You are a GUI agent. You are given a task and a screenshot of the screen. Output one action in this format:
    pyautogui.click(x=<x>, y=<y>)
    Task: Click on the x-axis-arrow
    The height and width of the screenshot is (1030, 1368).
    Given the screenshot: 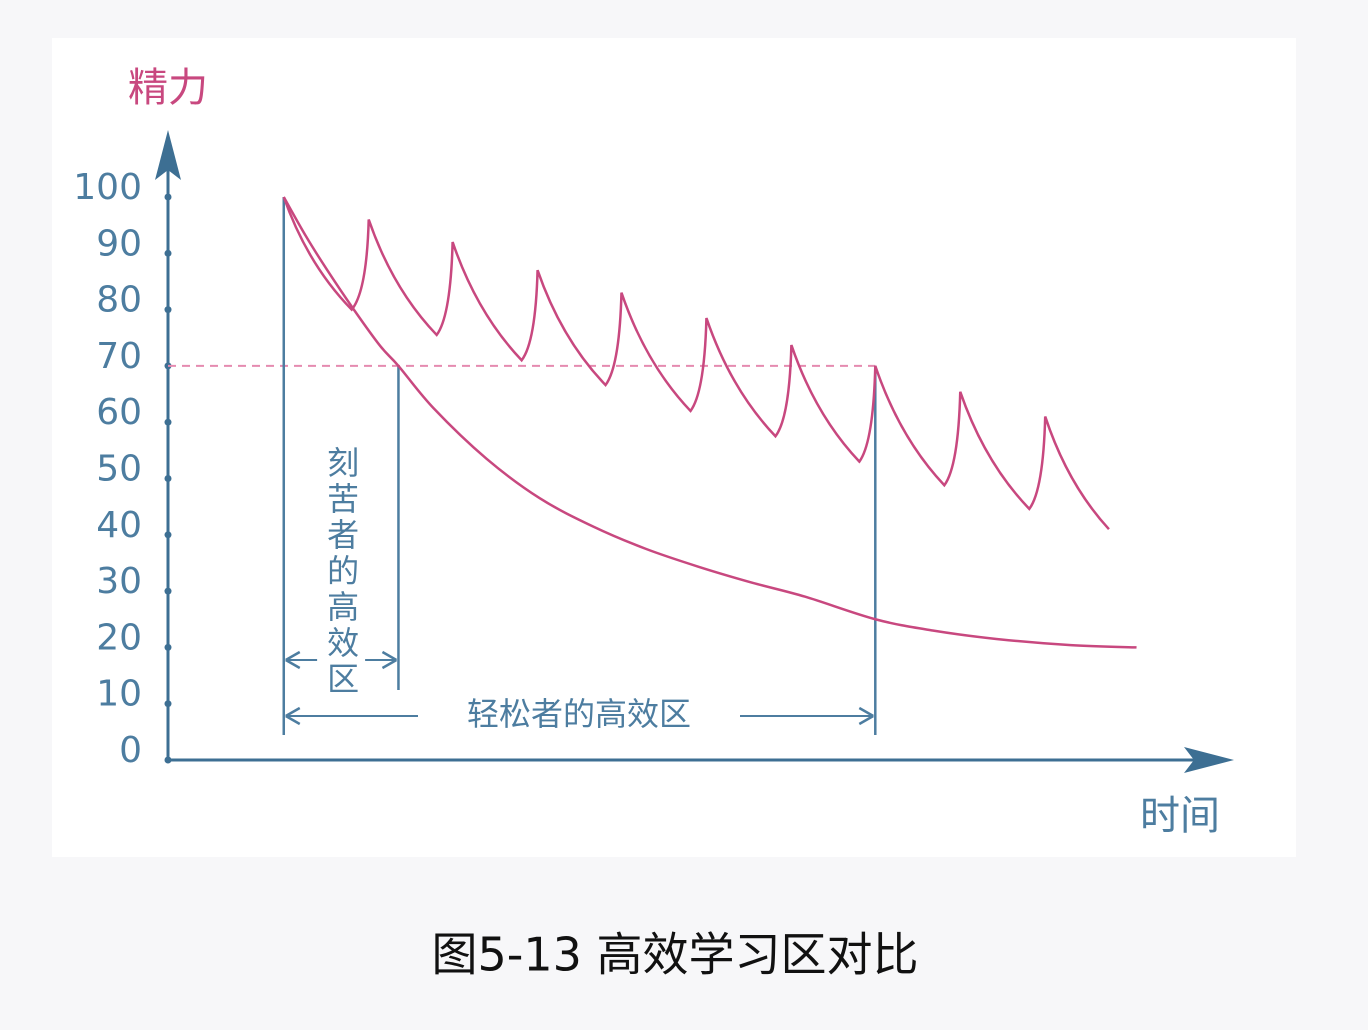 What is the action you would take?
    pyautogui.click(x=1209, y=760)
    